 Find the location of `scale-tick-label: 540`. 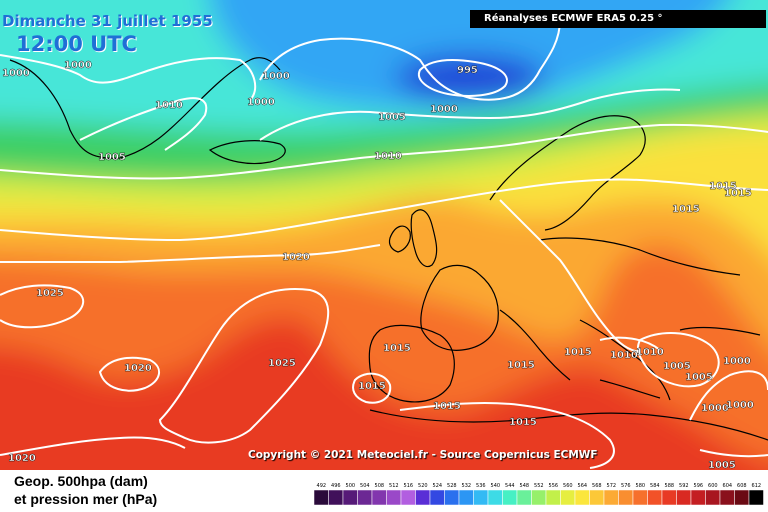

scale-tick-label: 540 is located at coordinates (496, 486).